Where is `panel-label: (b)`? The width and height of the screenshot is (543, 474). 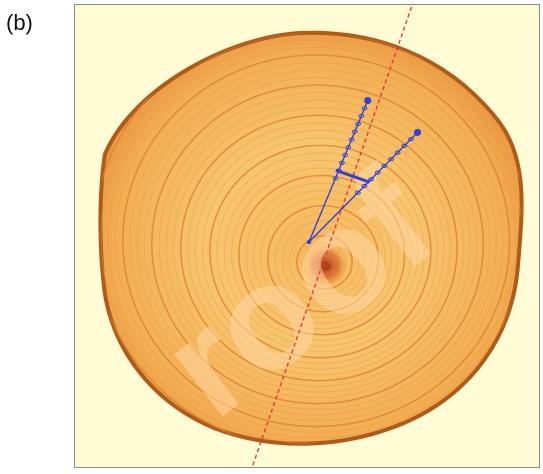 panel-label: (b) is located at coordinates (19, 22).